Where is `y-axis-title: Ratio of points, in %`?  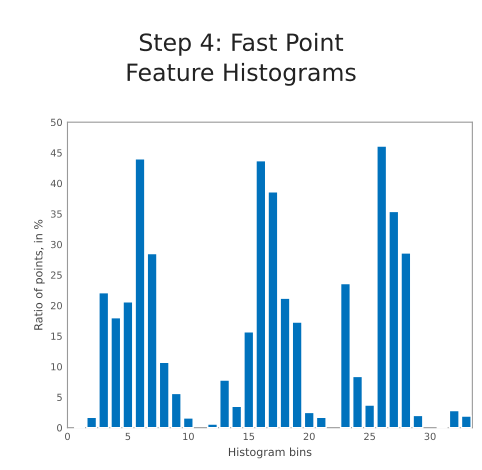
y-axis-title: Ratio of points, in % is located at coordinates (39, 275).